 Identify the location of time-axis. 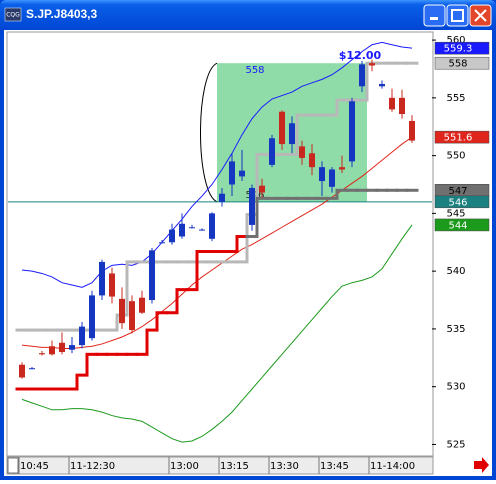
(220, 465).